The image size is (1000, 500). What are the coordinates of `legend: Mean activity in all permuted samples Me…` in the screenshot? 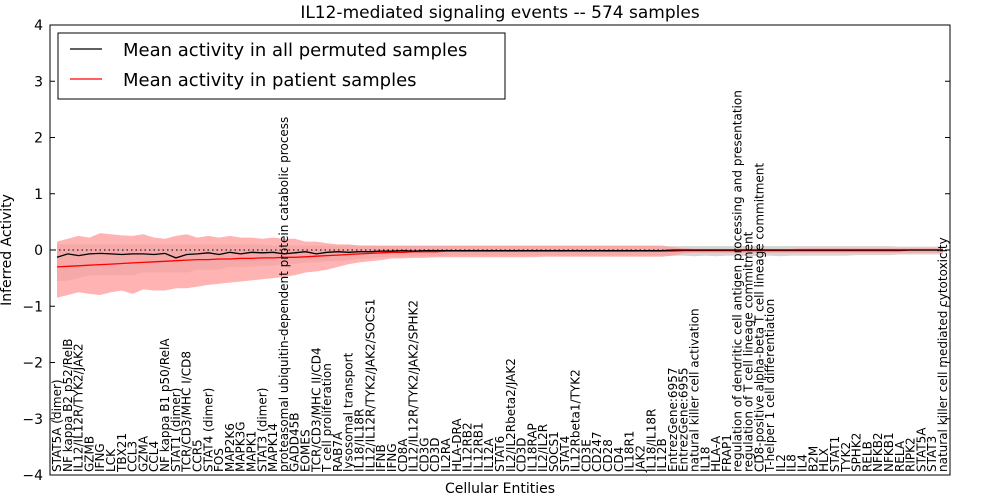 It's located at (281, 66).